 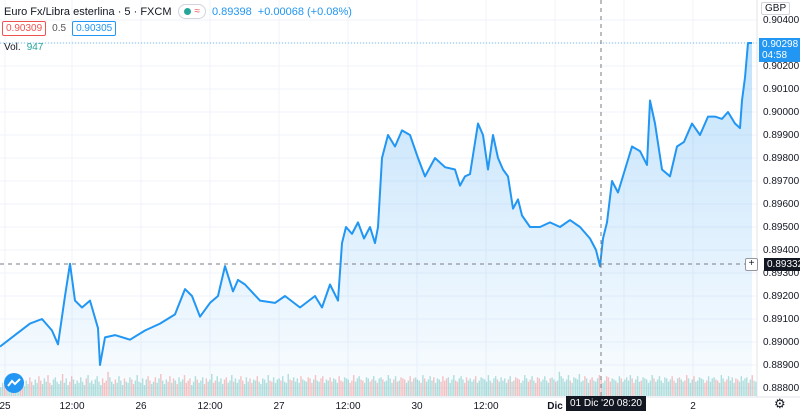 I want to click on volume-legend: Vol. 947, so click(x=23, y=47).